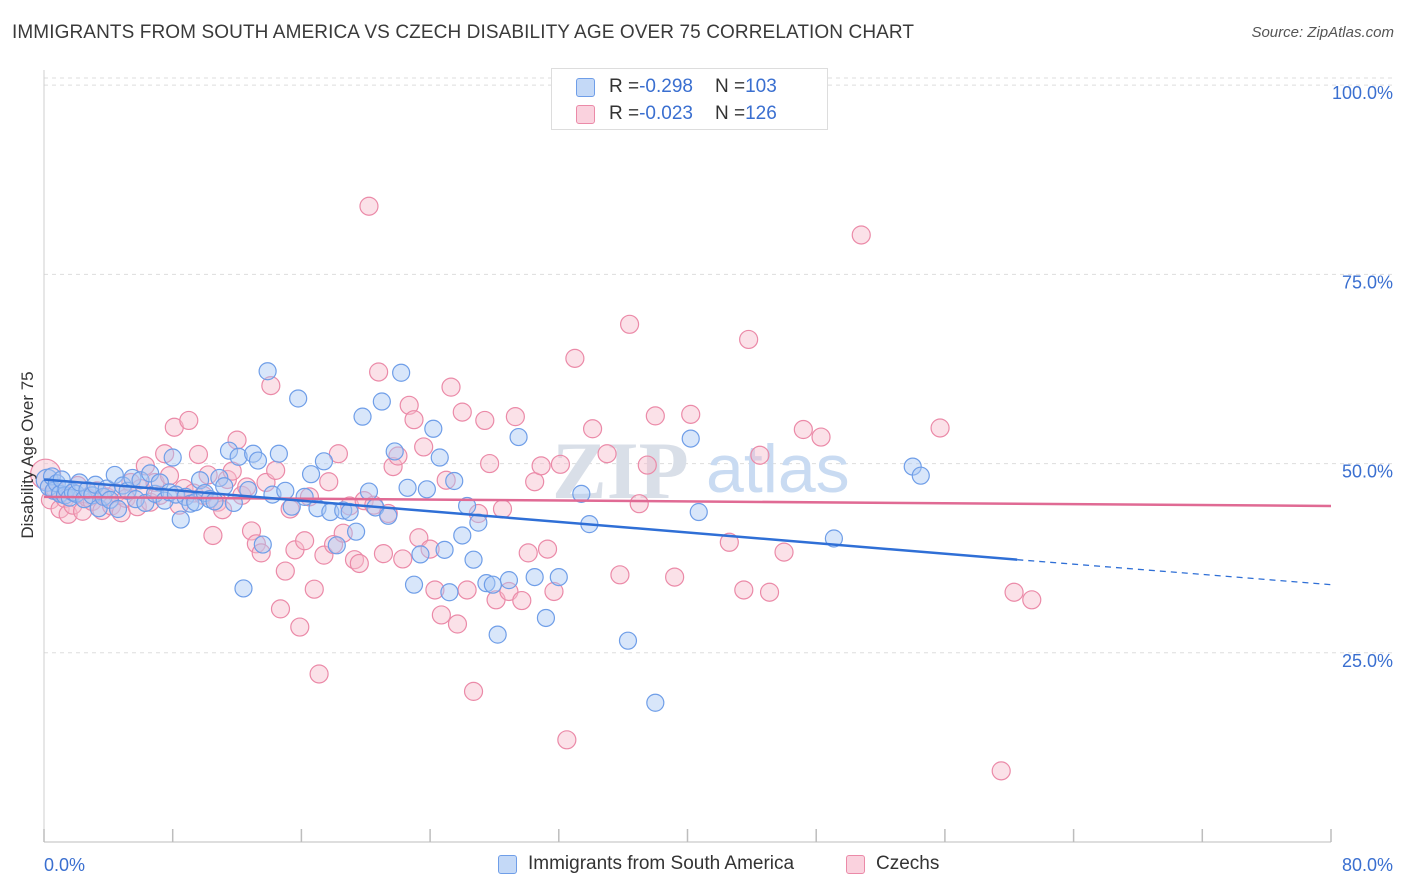 Image resolution: width=1406 pixels, height=892 pixels. Describe the element at coordinates (730, 113) in the screenshot. I see `n-label: N =` at that location.